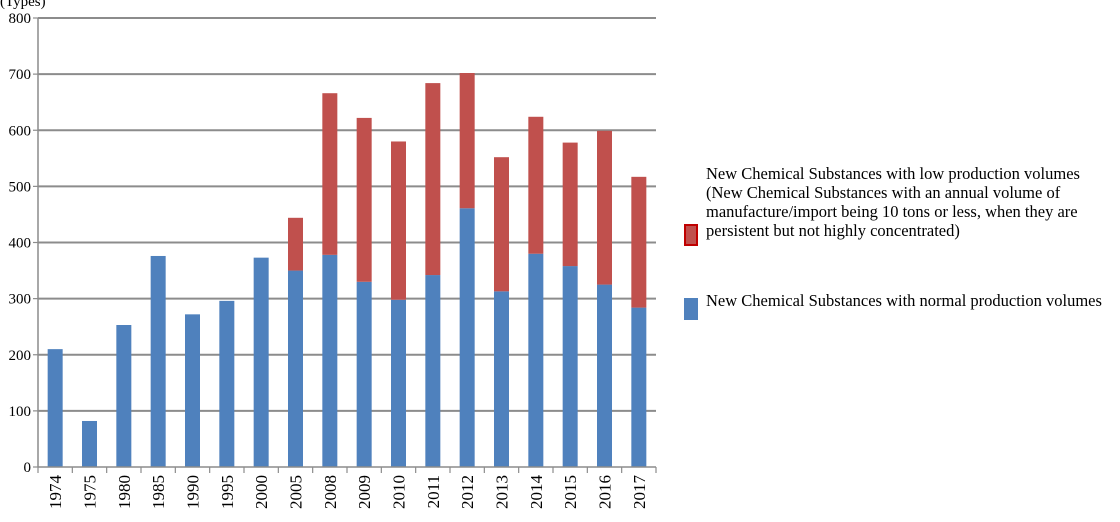 The height and width of the screenshot is (522, 1120). I want to click on x-tick-label: 2009, so click(364, 492).